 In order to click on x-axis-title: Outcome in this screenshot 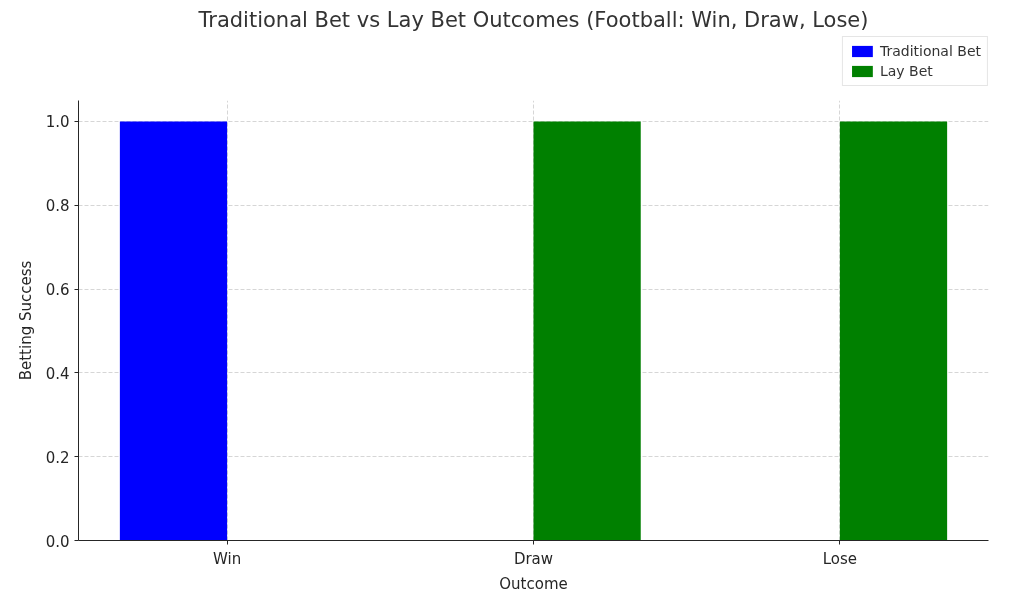, I will do `click(533, 583)`.